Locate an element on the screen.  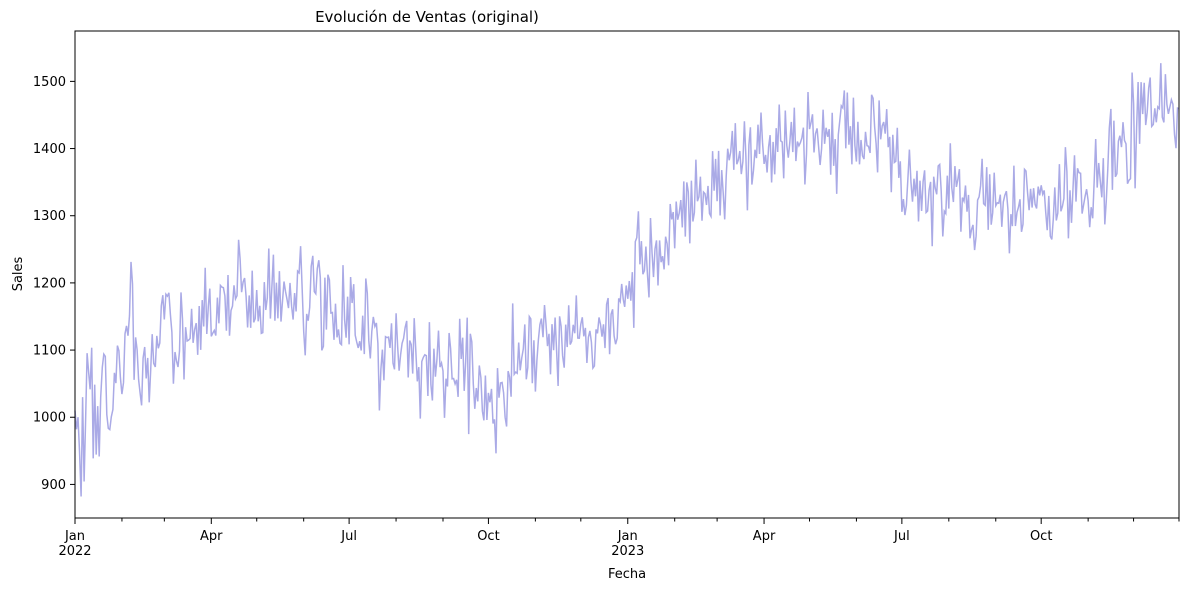
x-axis-title: Fecha is located at coordinates (627, 574).